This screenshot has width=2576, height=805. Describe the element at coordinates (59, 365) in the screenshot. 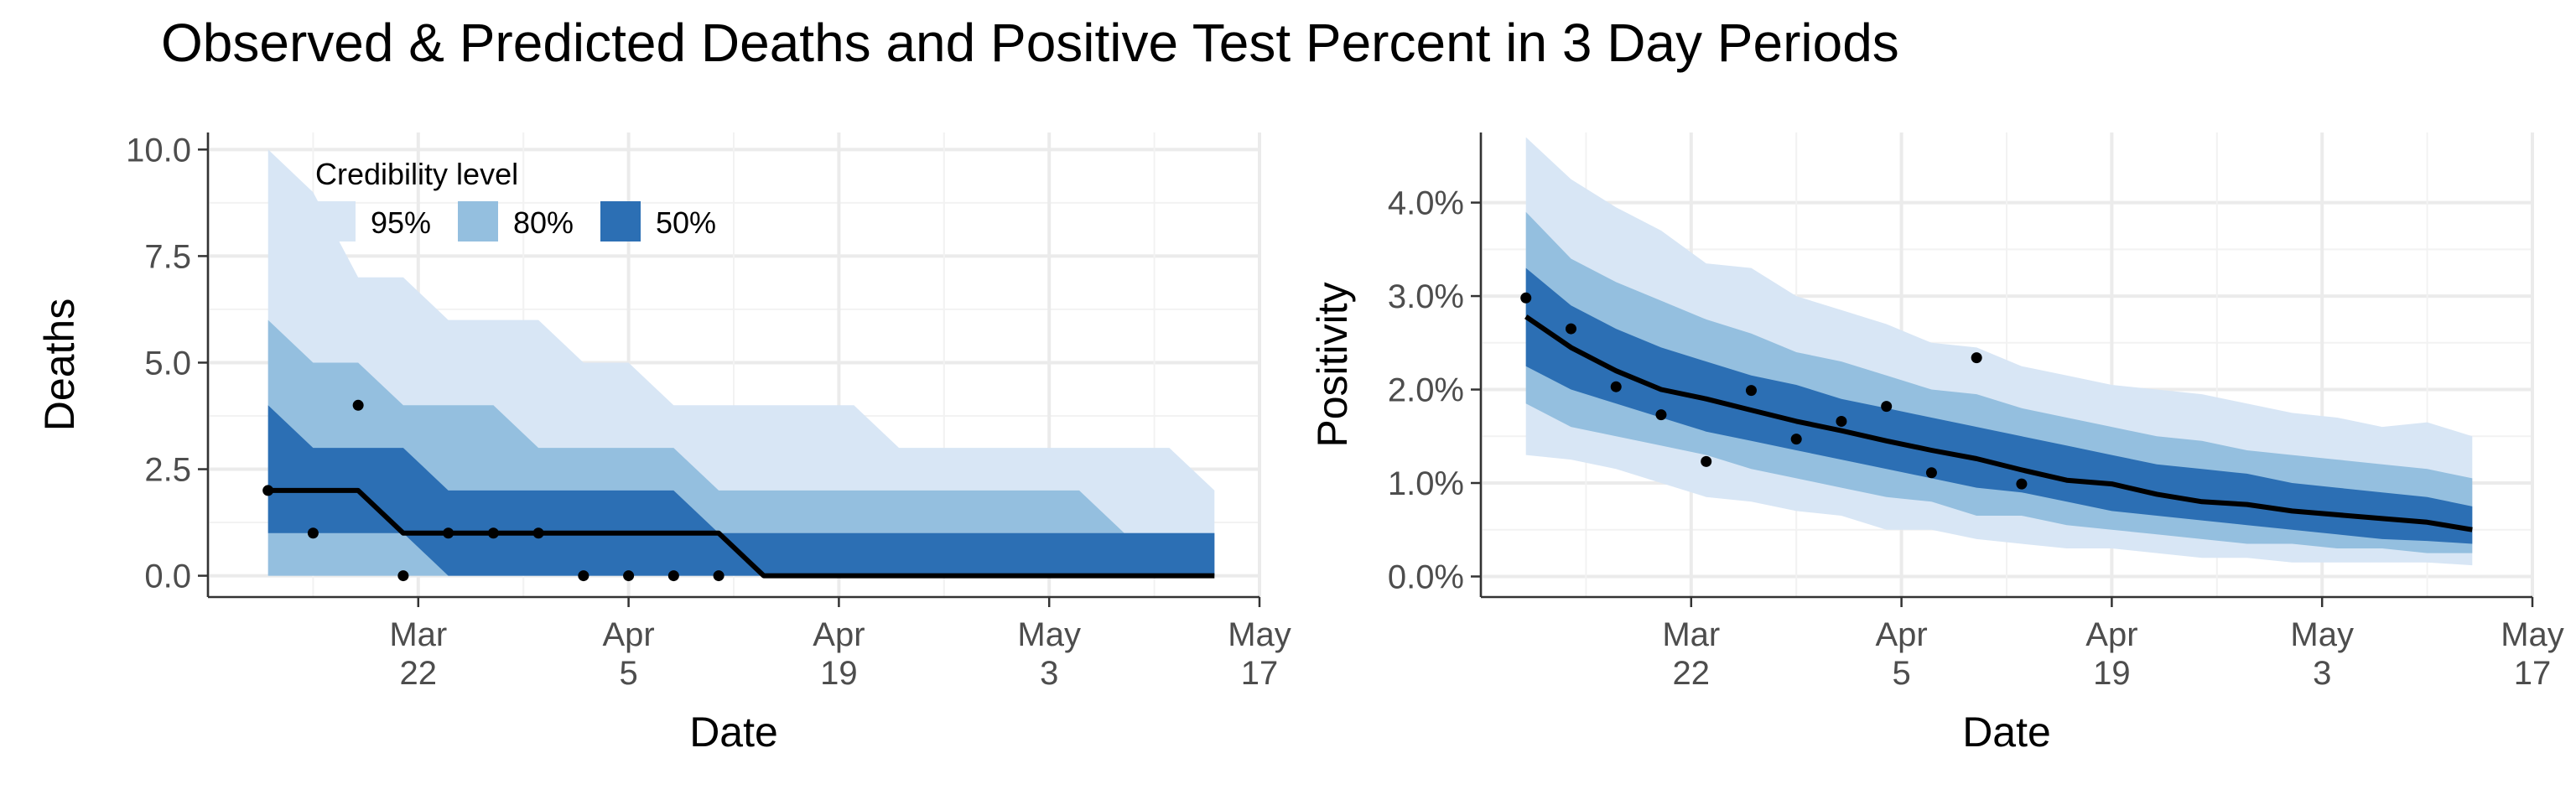

I see `y-axis-title: Deaths` at that location.